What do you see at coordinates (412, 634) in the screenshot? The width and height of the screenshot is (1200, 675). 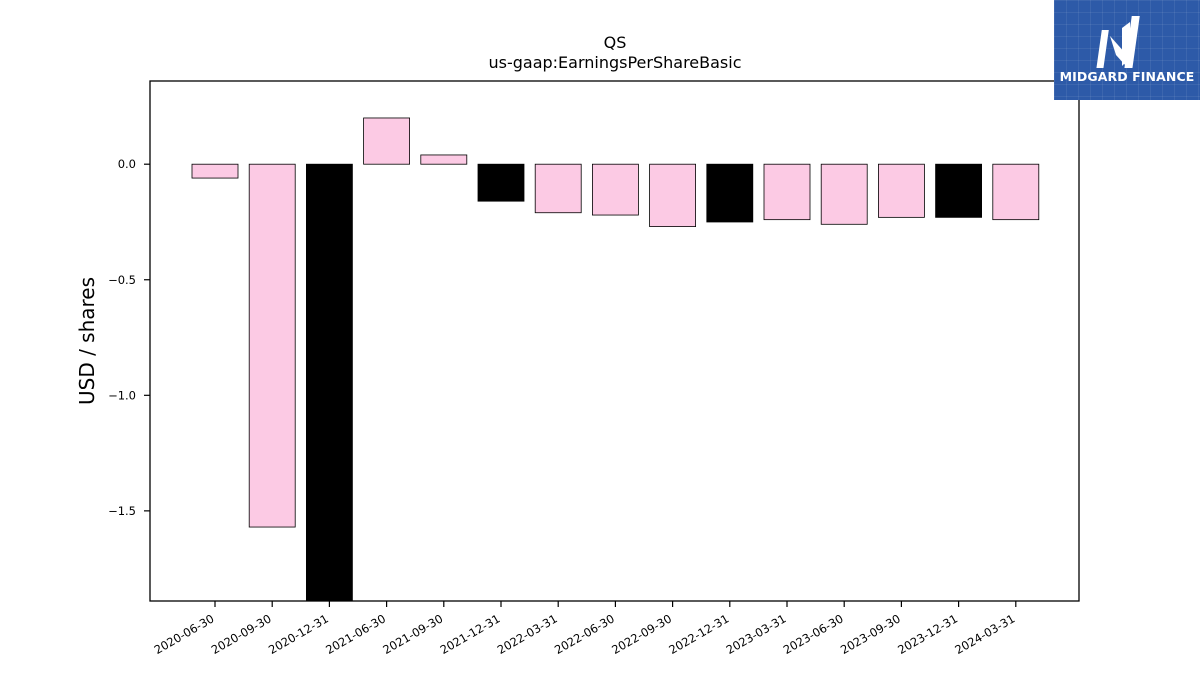 I see `x-tick-label: 2021-09-30` at bounding box center [412, 634].